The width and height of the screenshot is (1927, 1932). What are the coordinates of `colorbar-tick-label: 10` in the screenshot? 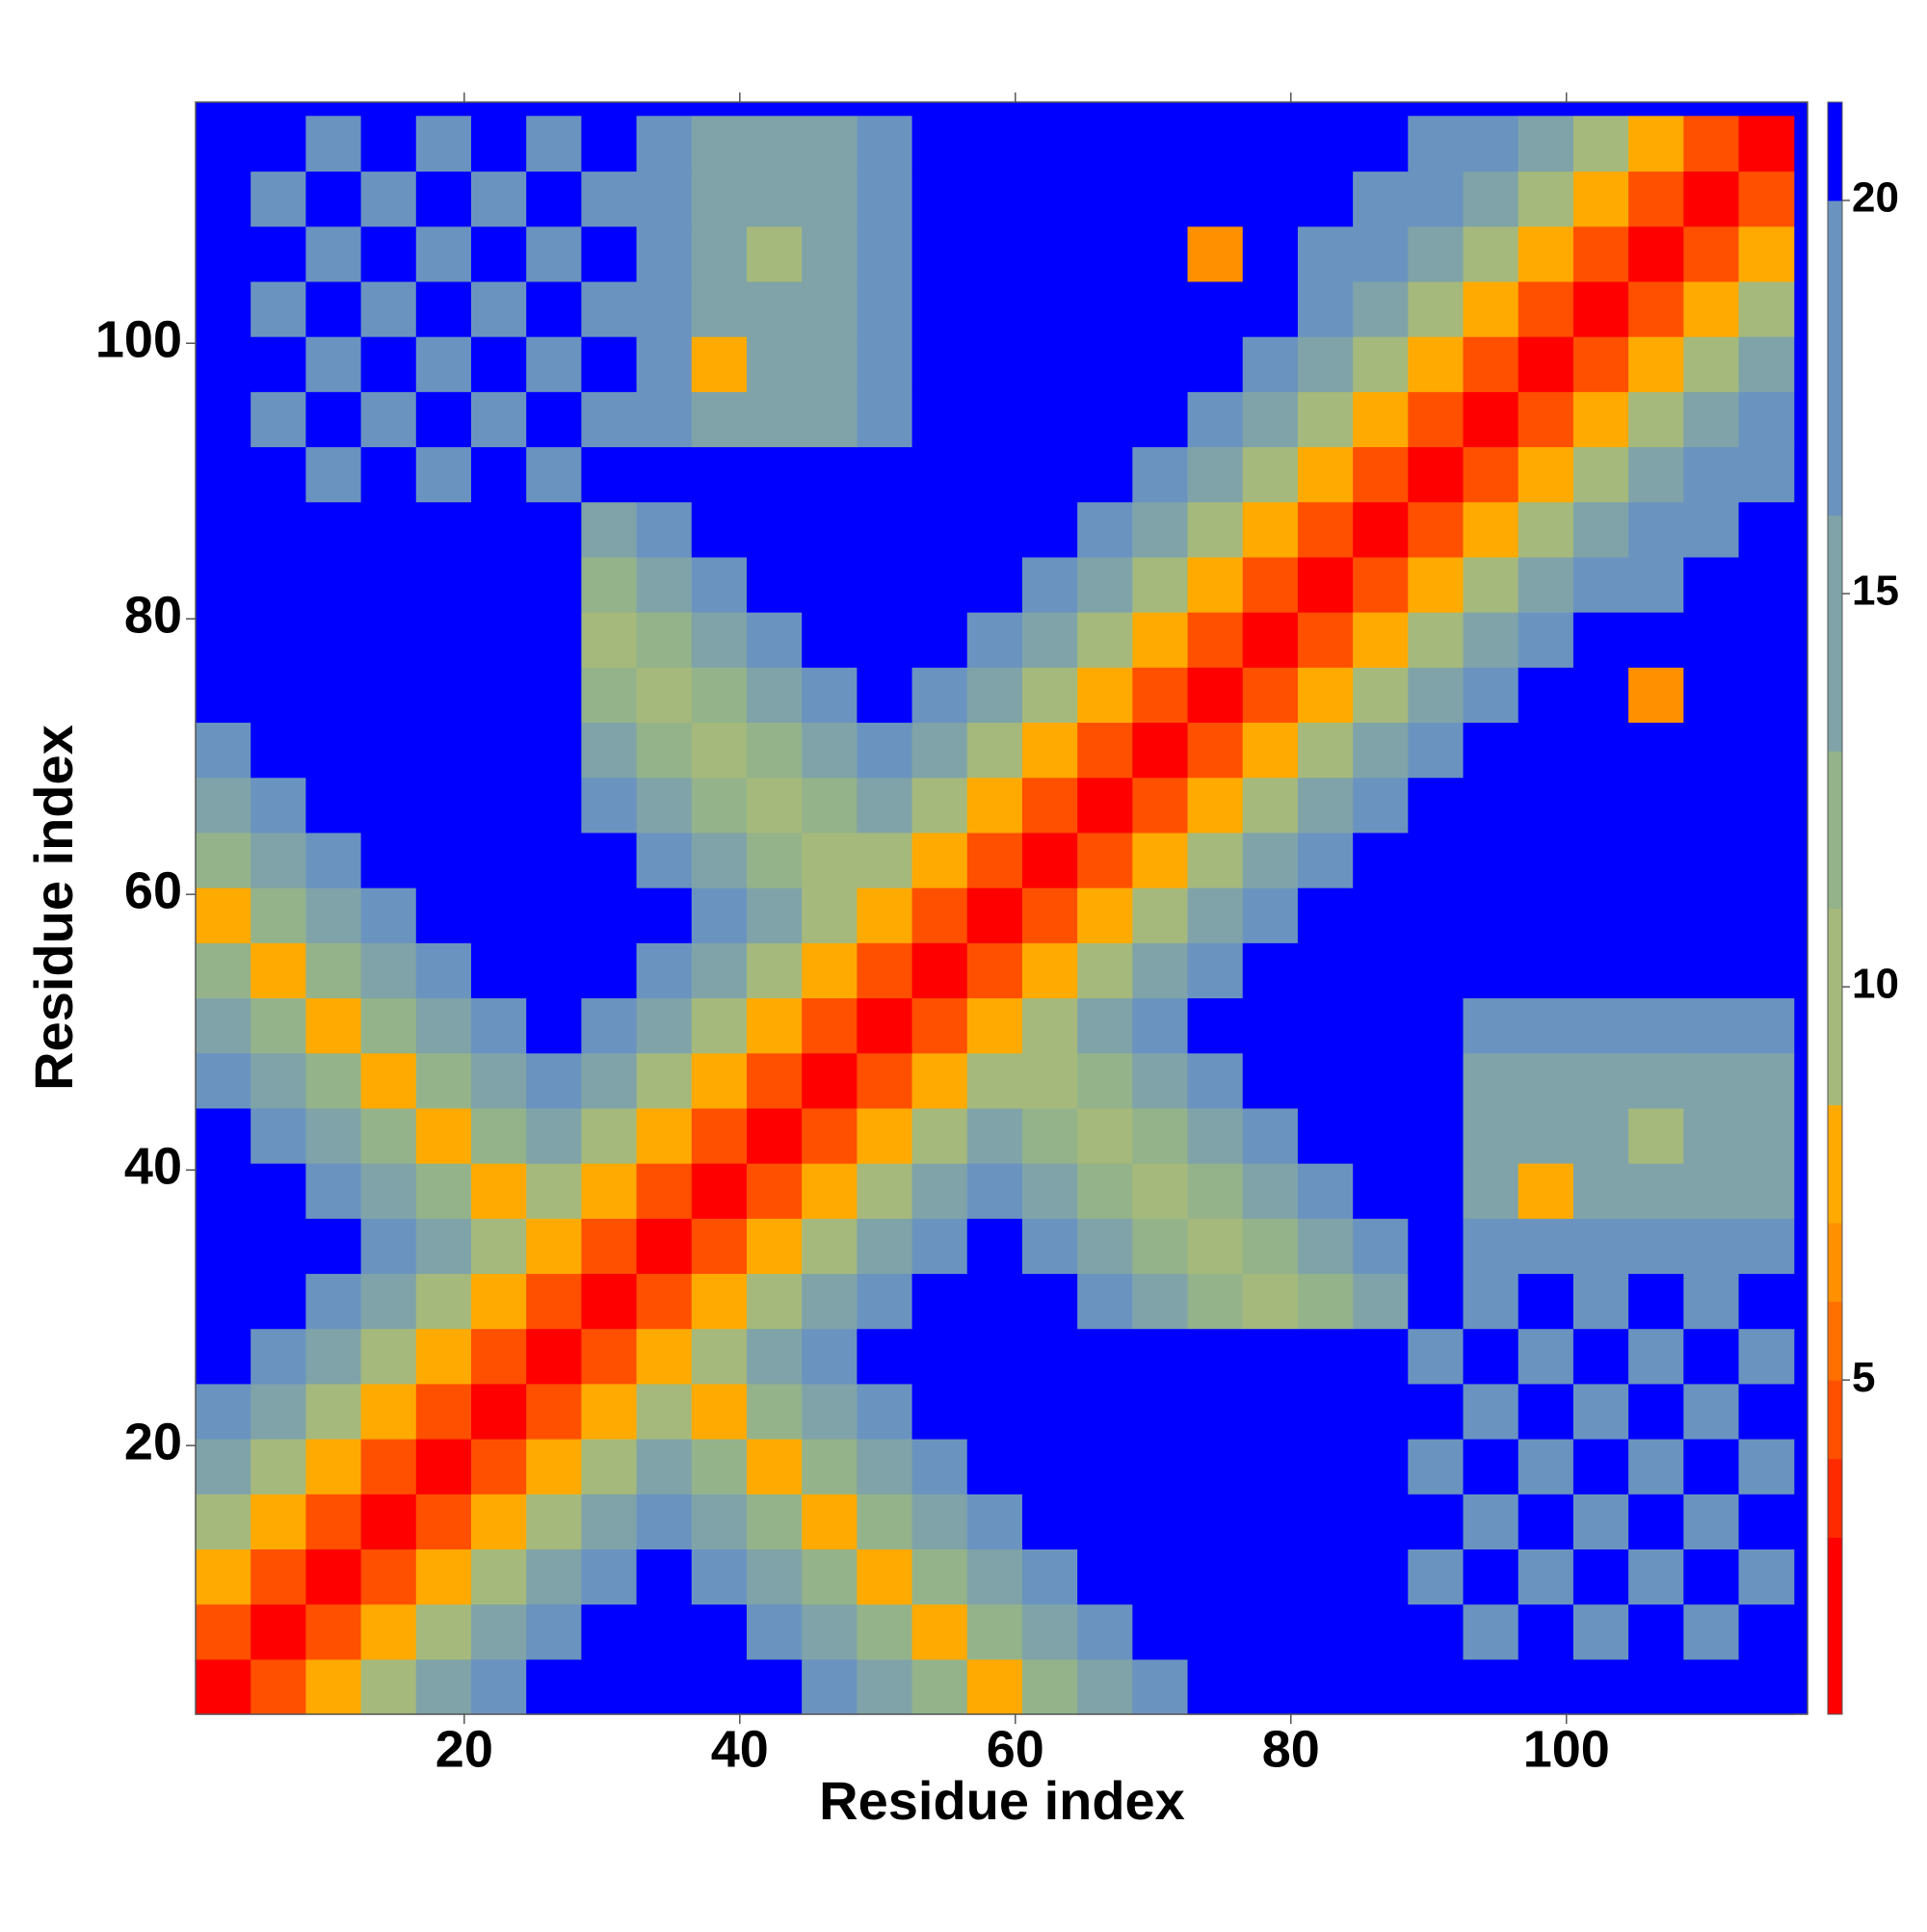 It's located at (1875, 984).